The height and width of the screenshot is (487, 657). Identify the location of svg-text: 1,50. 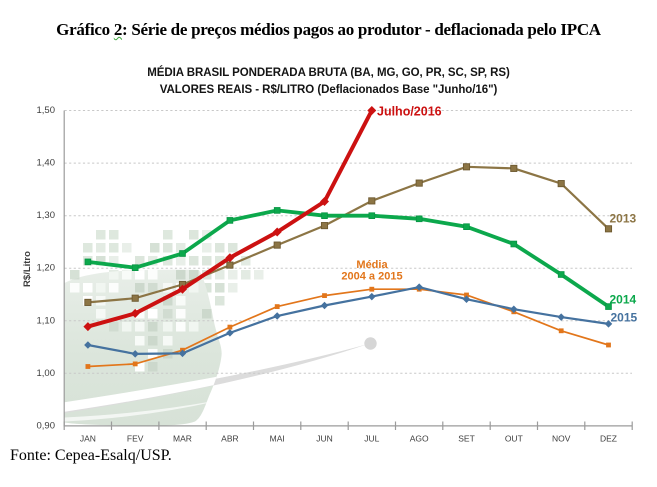
(46, 110).